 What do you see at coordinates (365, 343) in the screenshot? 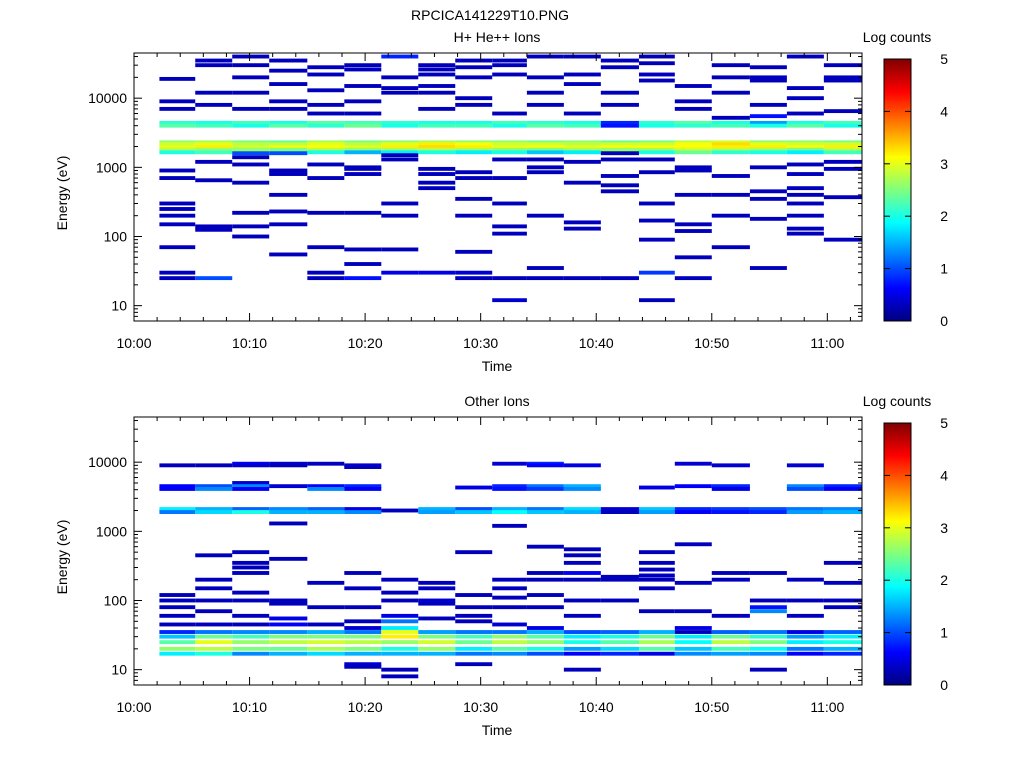
I see `x-tick-label: 10:20` at bounding box center [365, 343].